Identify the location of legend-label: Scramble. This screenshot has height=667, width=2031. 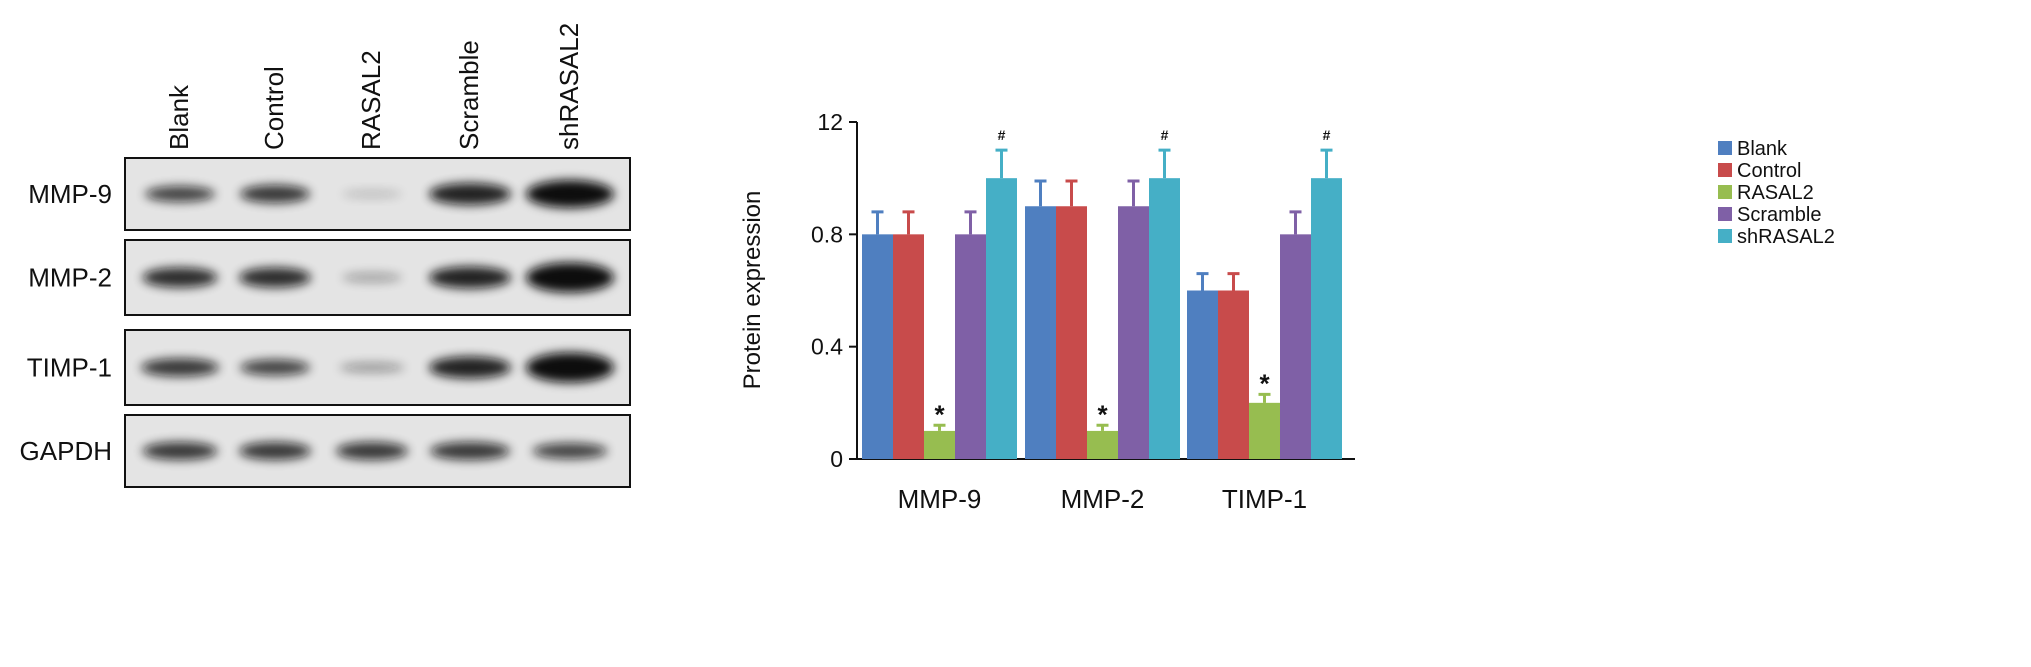
(1779, 215).